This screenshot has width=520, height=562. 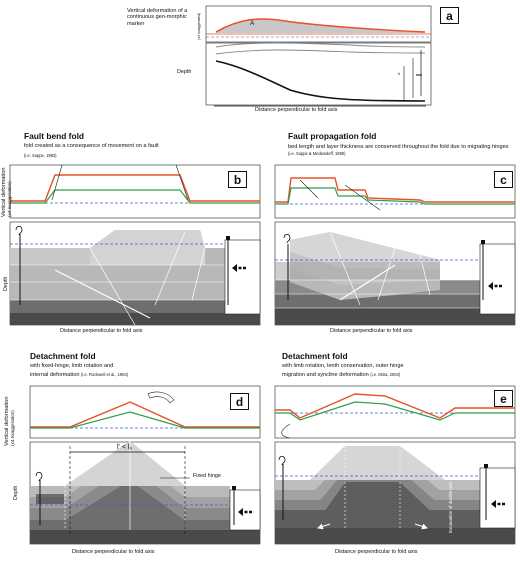 I want to click on panel-a-x-axis-label: Distance perpendicular to fold axis, so click(x=296, y=110).